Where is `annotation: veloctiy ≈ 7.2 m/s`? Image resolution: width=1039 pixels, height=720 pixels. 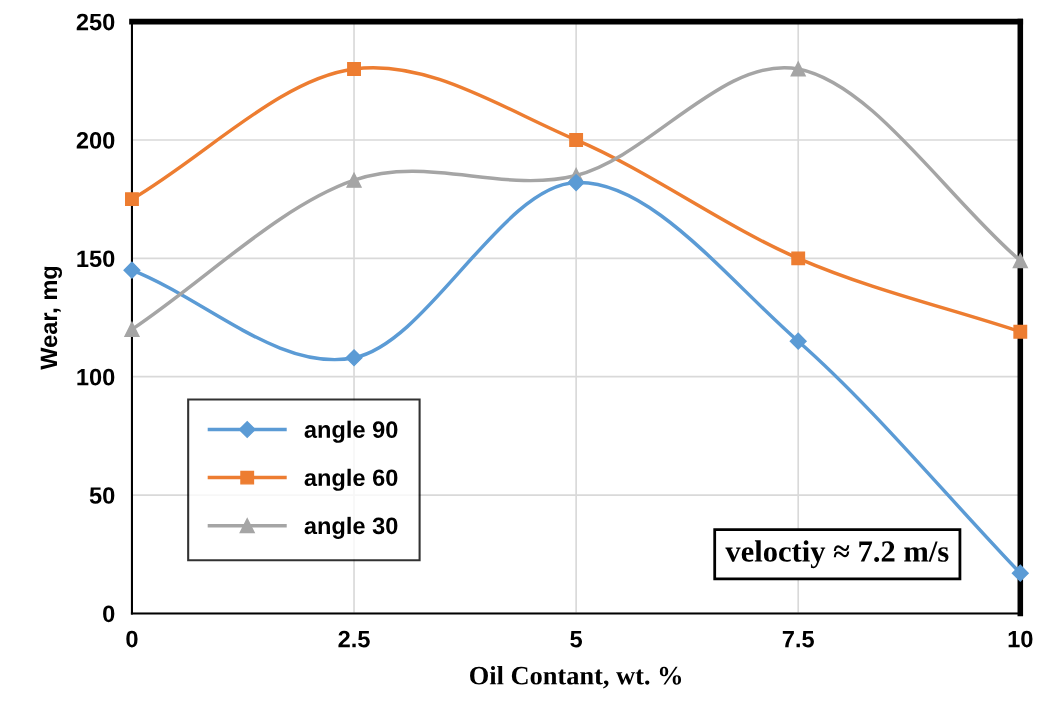 annotation: veloctiy ≈ 7.2 m/s is located at coordinates (837, 554).